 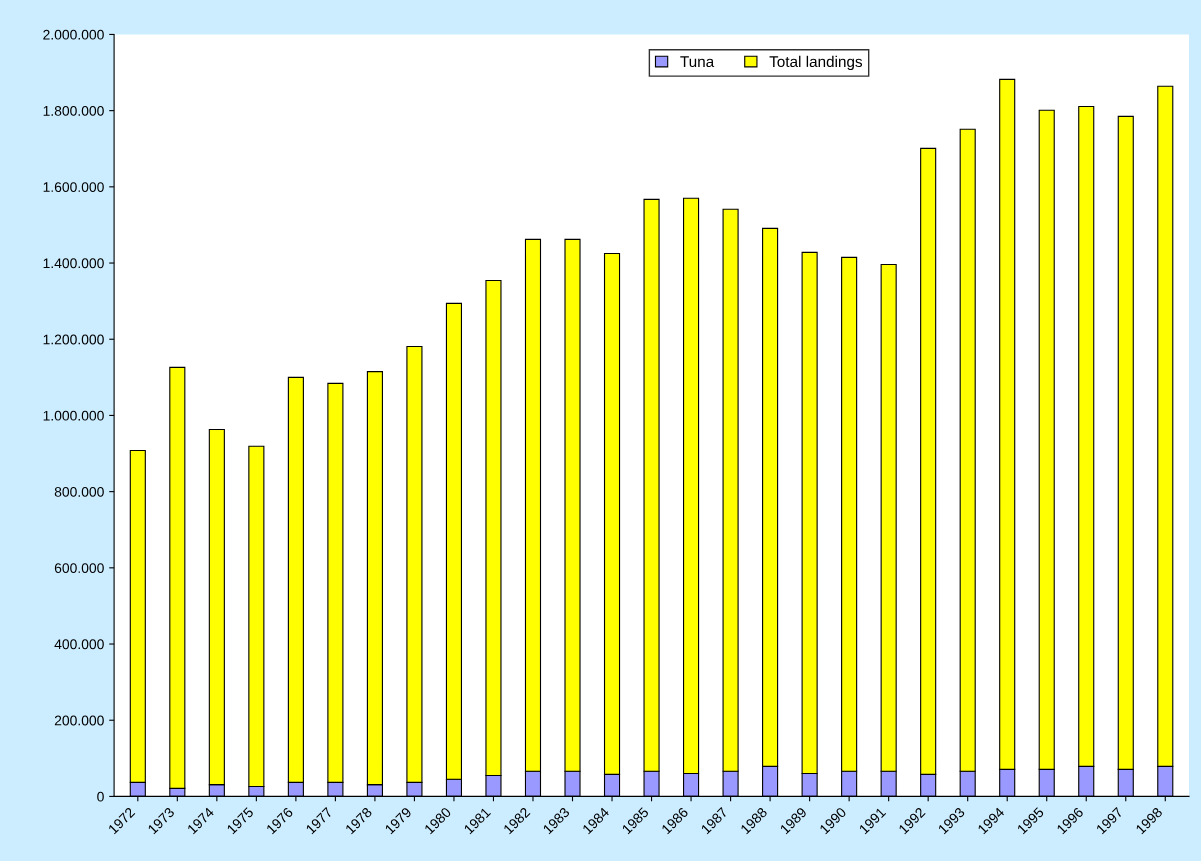 I want to click on y-tick-label: 1.800.000, so click(x=73, y=110).